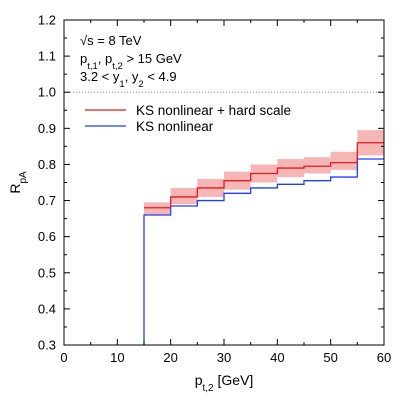 The image size is (411, 411). What do you see at coordinates (47, 345) in the screenshot?
I see `y-tick-label: 0.3` at bounding box center [47, 345].